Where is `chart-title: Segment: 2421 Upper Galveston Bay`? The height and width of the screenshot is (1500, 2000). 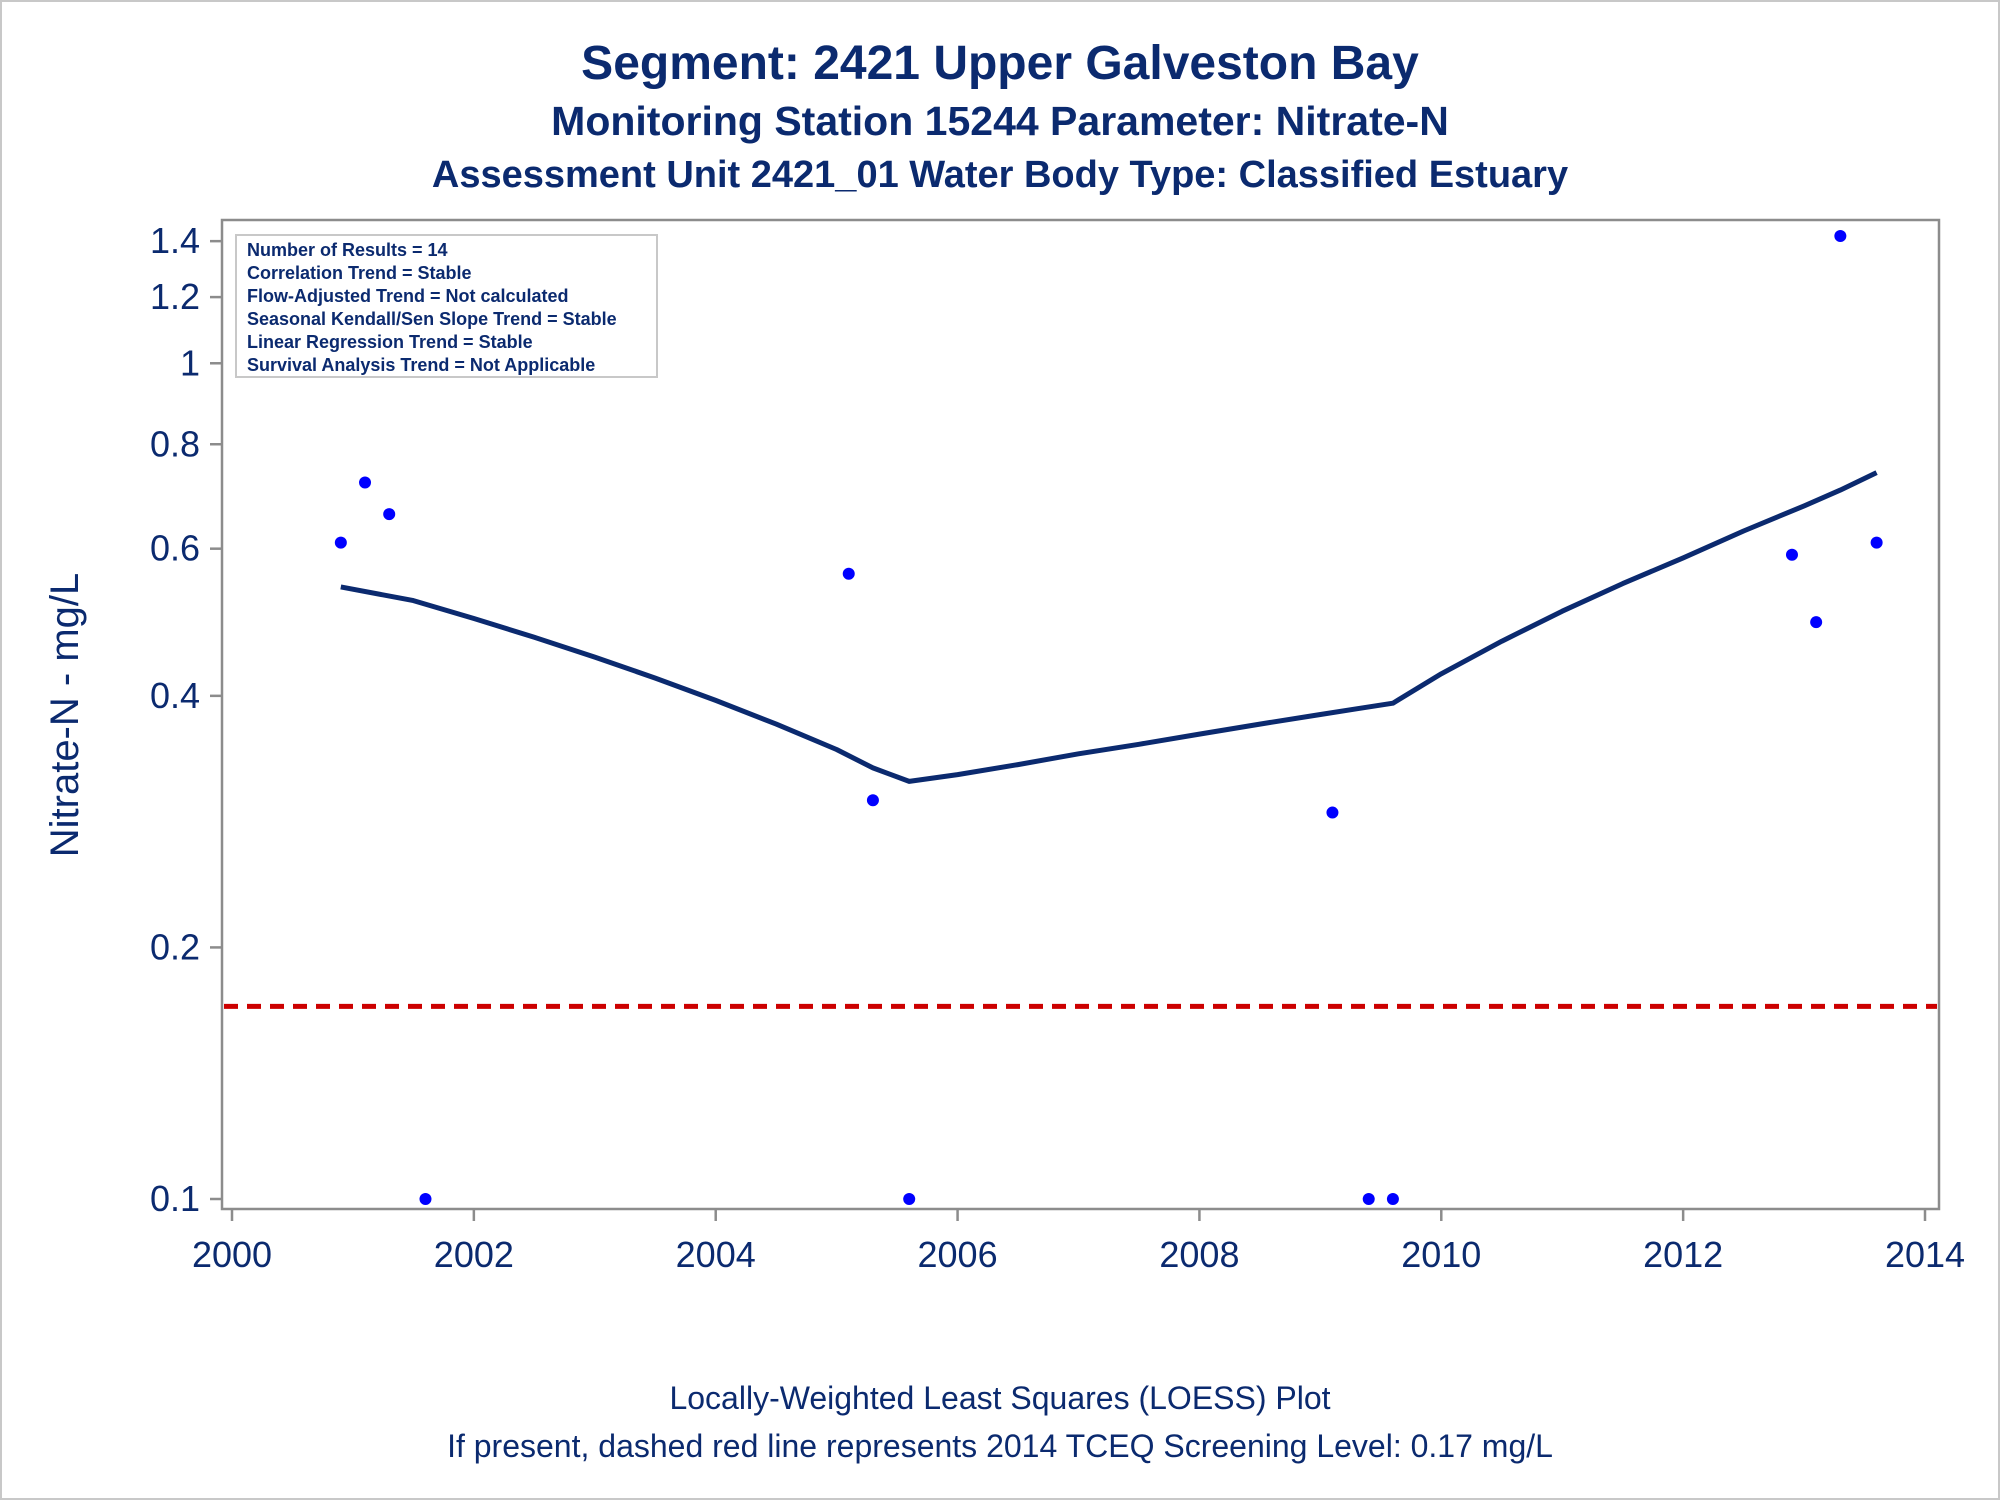
chart-title: Segment: 2421 Upper Galveston Bay is located at coordinates (1000, 63).